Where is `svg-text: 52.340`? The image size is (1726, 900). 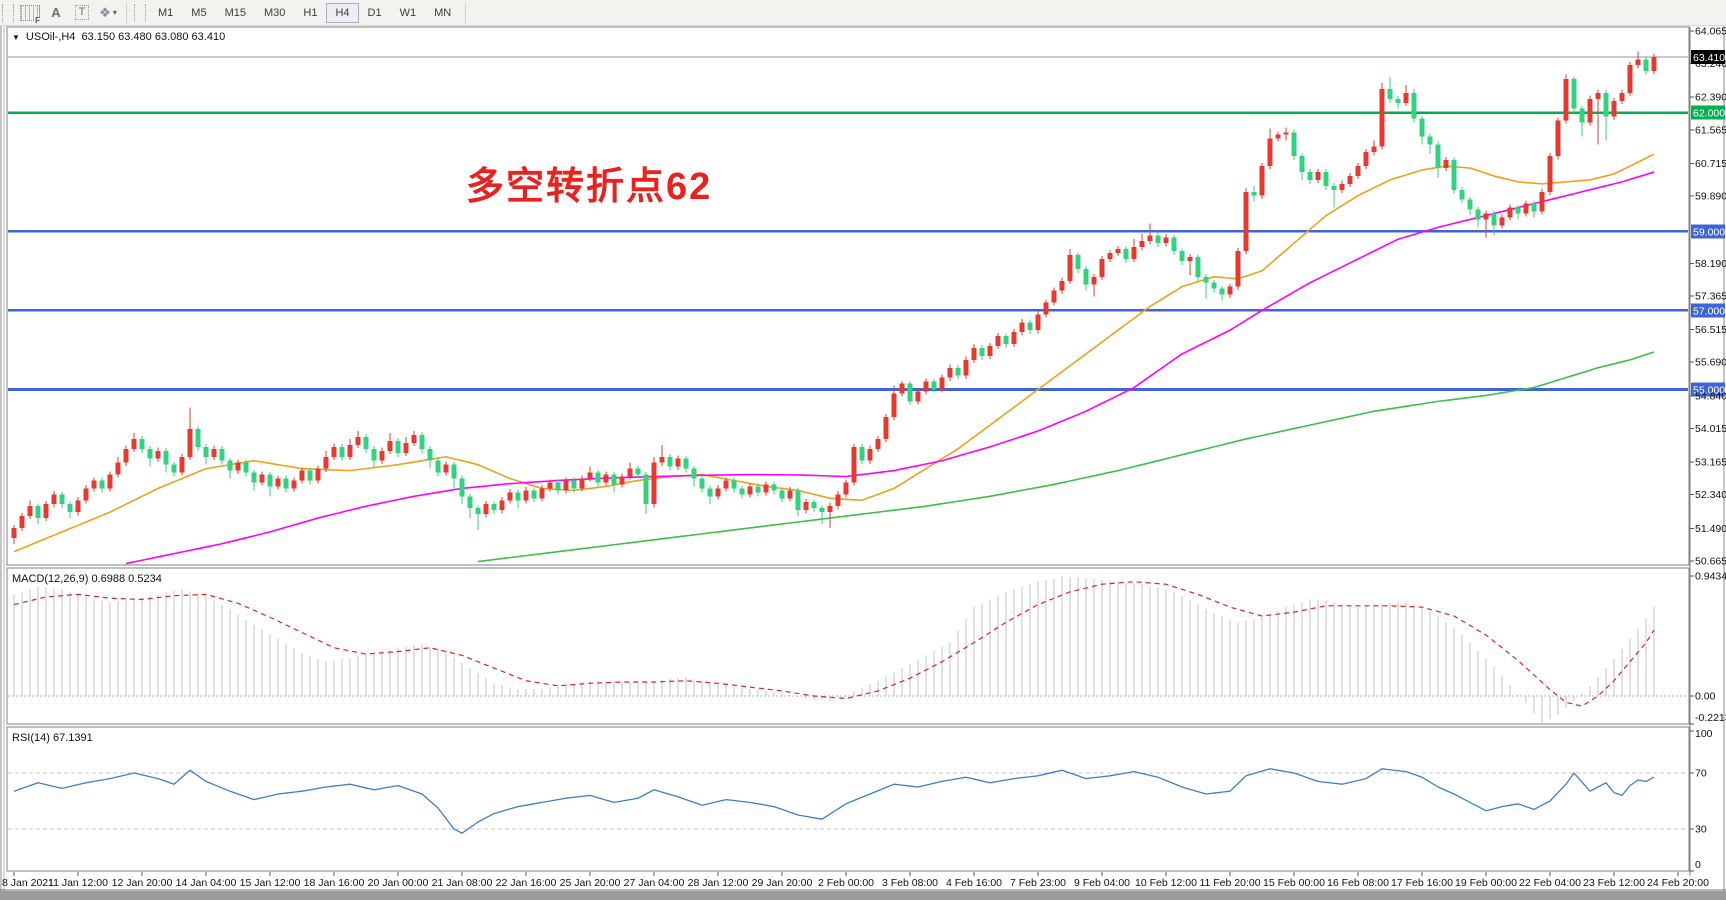
svg-text: 52.340 is located at coordinates (1710, 495).